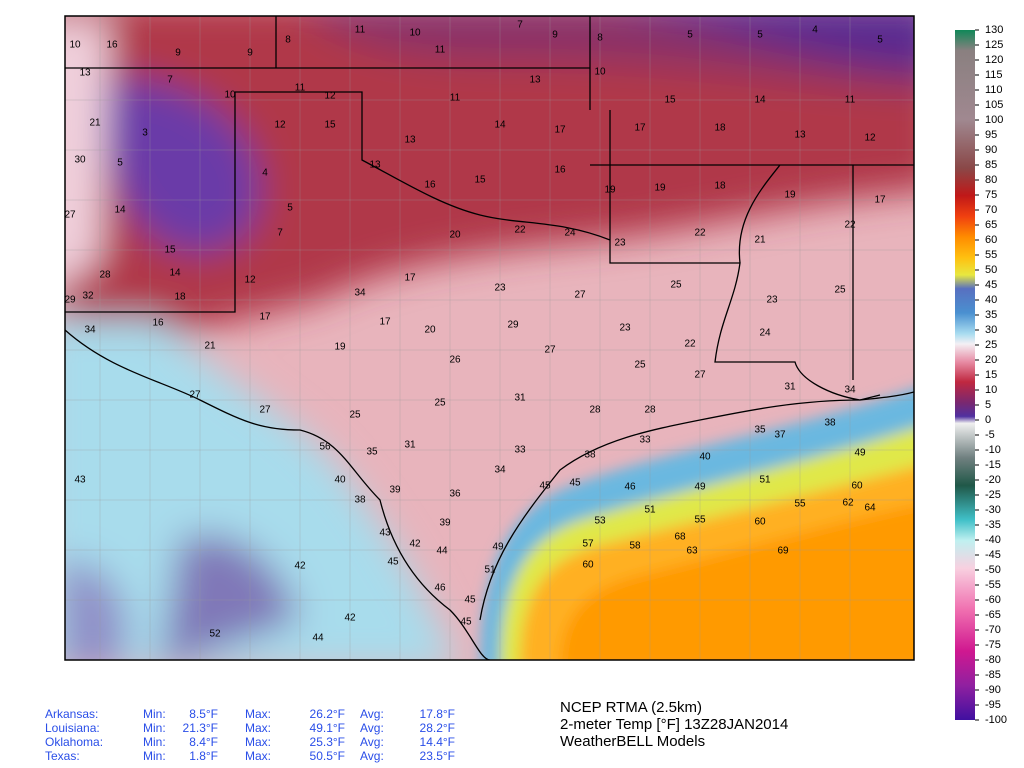 This screenshot has height=768, width=1024. Describe the element at coordinates (991, 150) in the screenshot. I see `colorbar-label: 90` at that location.